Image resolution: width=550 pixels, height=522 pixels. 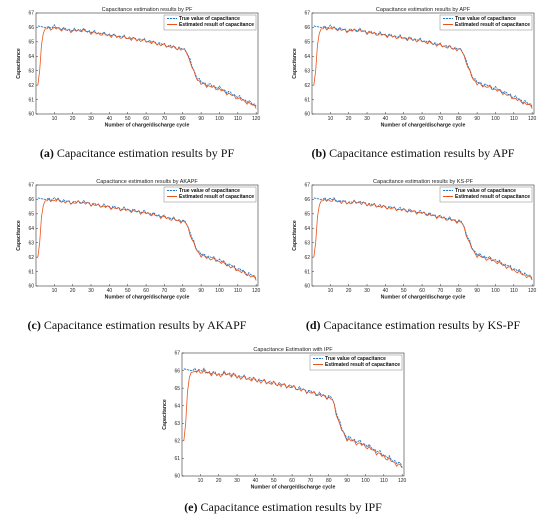 I want to click on series-line-true, so click(x=147, y=65).